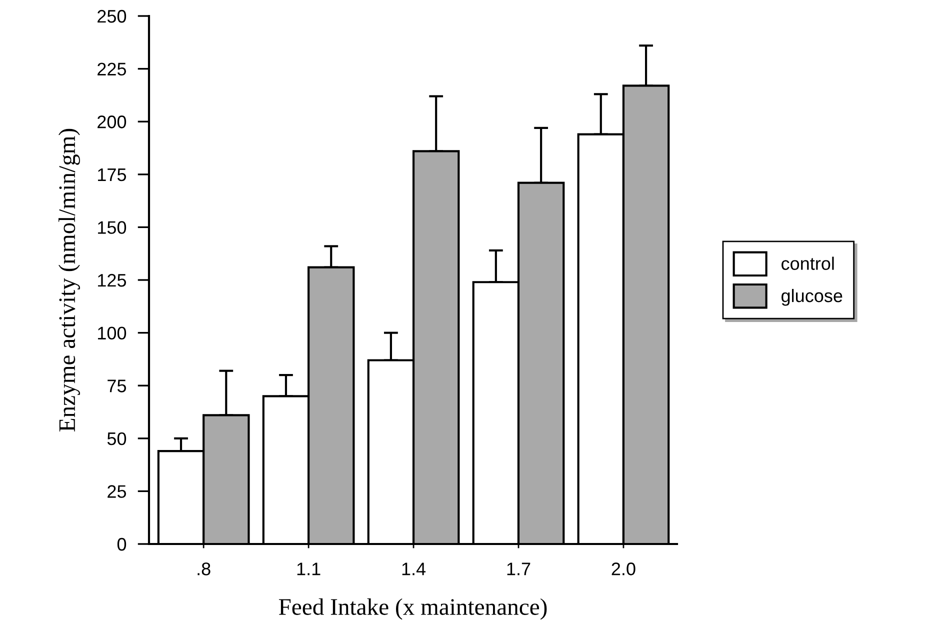 The height and width of the screenshot is (642, 925). I want to click on x-tick-label: 2.0, so click(624, 569).